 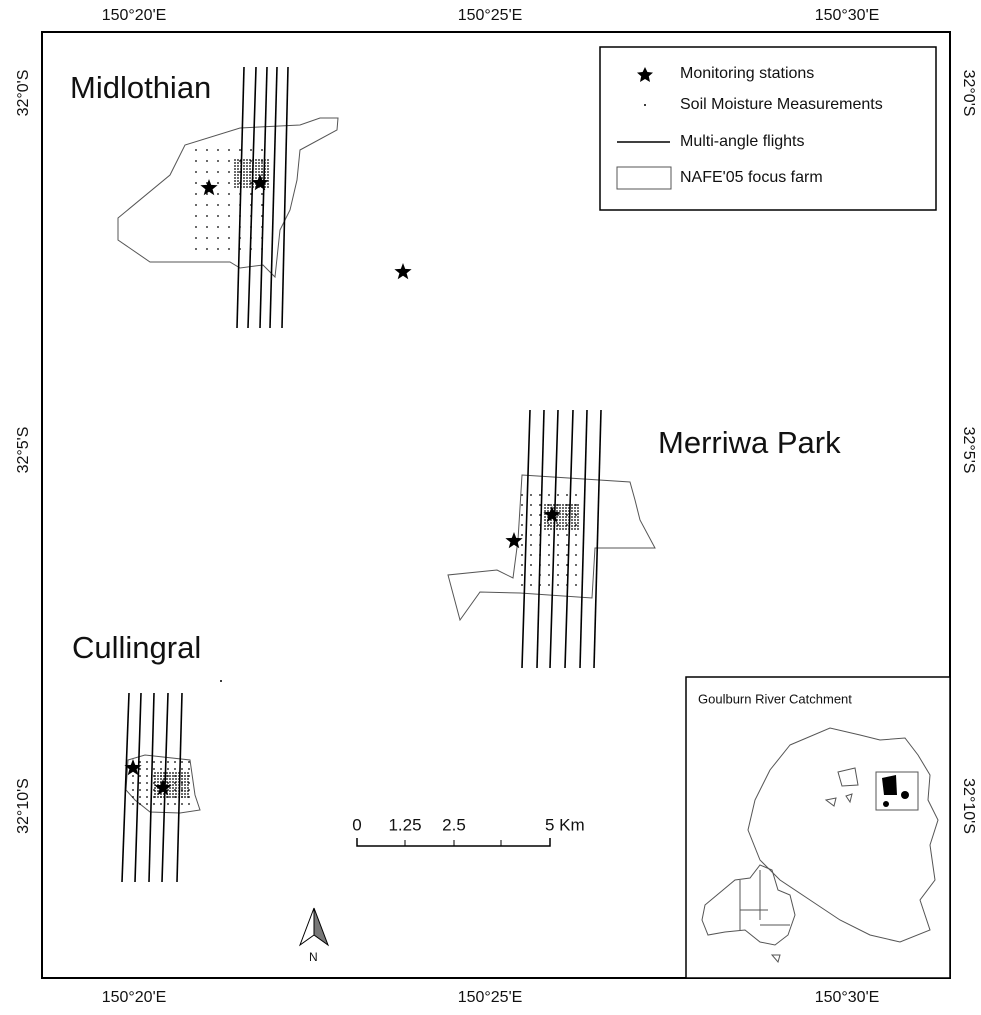 I want to click on farm-boundary, so click(x=163, y=784).